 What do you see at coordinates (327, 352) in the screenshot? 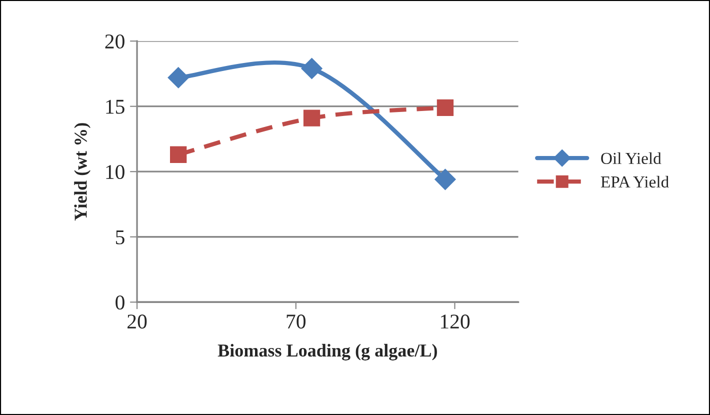
I see `x-axis-title: Biomass Loading (g algae/L)` at bounding box center [327, 352].